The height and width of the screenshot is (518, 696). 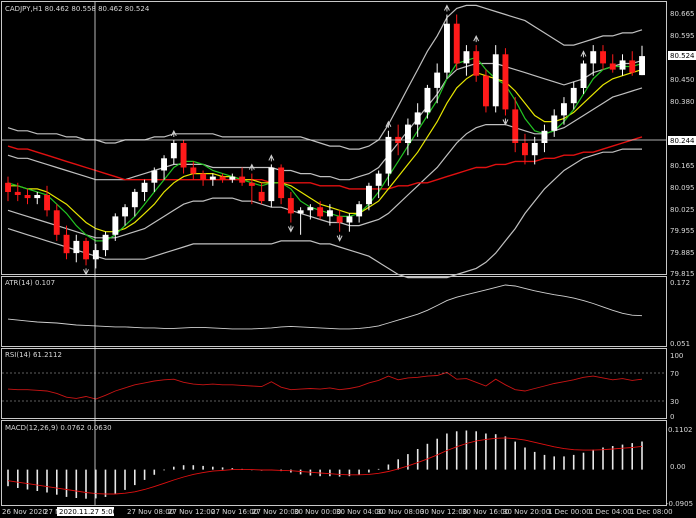 What do you see at coordinates (676, 356) in the screenshot?
I see `rsi-tick: 100` at bounding box center [676, 356].